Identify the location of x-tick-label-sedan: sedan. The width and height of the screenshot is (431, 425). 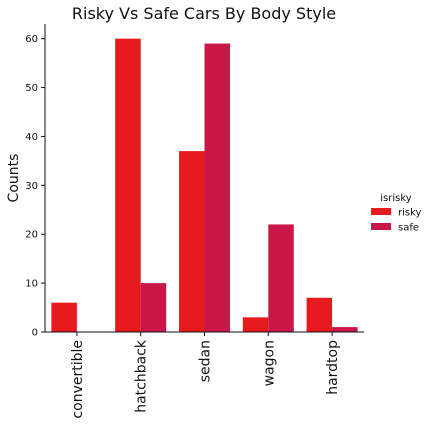
(206, 361).